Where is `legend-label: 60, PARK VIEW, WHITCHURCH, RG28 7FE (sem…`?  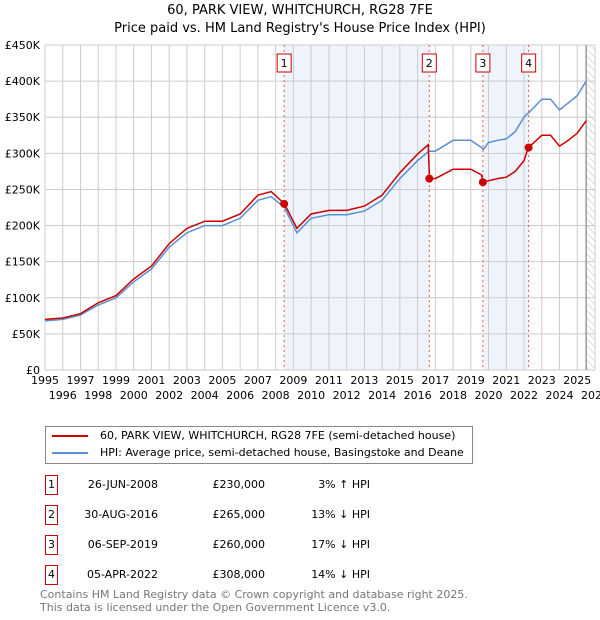
legend-label: 60, PARK VIEW, WHITCHURCH, RG28 7FE (sem… is located at coordinates (278, 435).